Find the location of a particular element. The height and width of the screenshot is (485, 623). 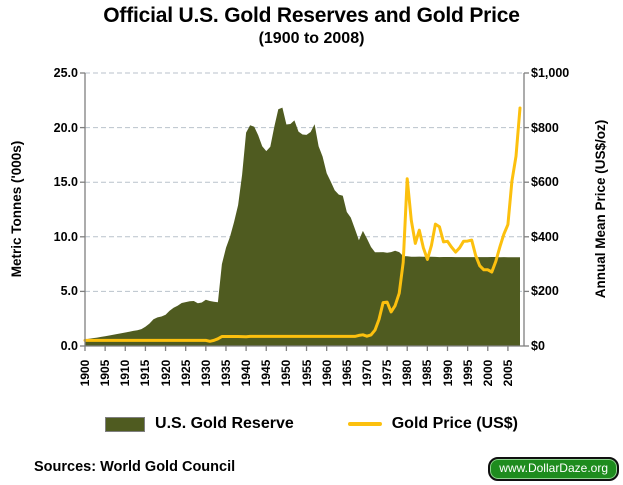

x-axis-tick-label: 1920 is located at coordinates (165, 373).